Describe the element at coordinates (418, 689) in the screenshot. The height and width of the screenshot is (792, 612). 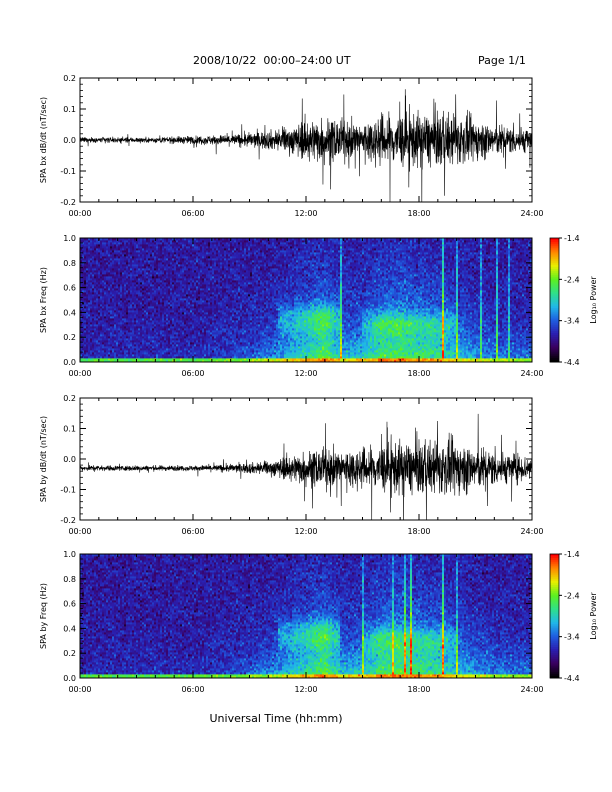
I see `panel-4-x-tick-label: 18:00` at that location.